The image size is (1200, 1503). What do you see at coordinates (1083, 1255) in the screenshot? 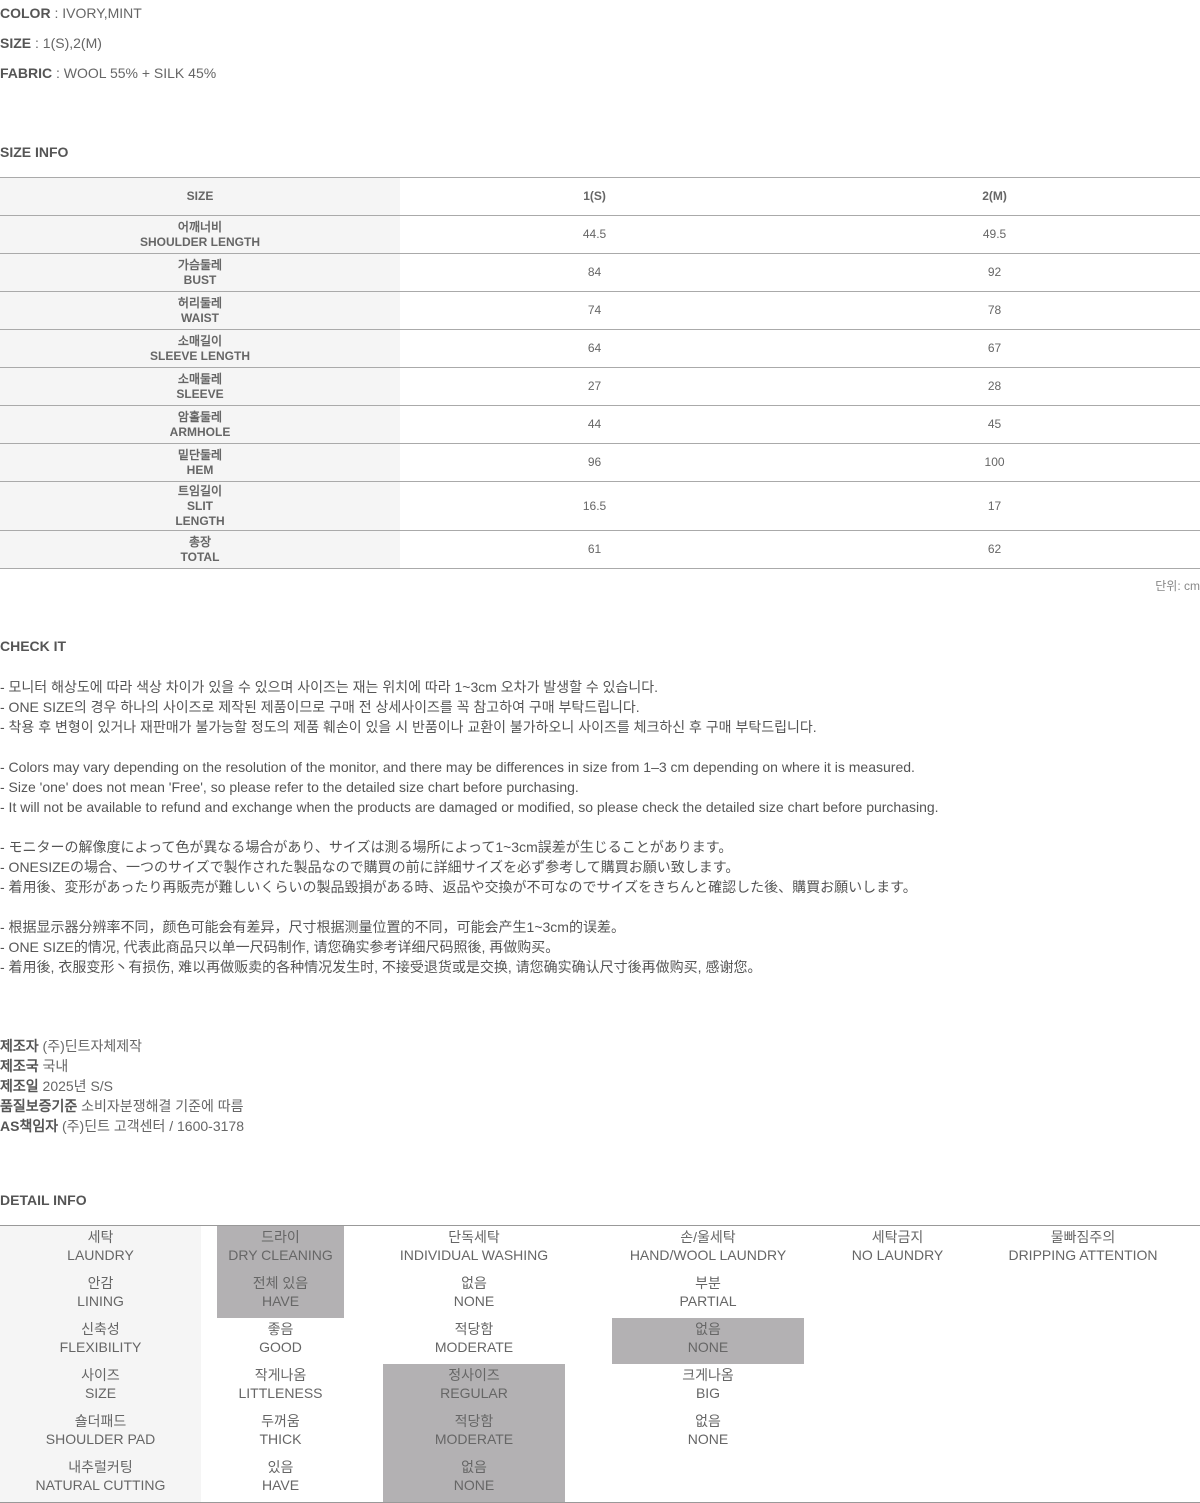
I see `option-en: DRIPPING ATTENTION` at bounding box center [1083, 1255].